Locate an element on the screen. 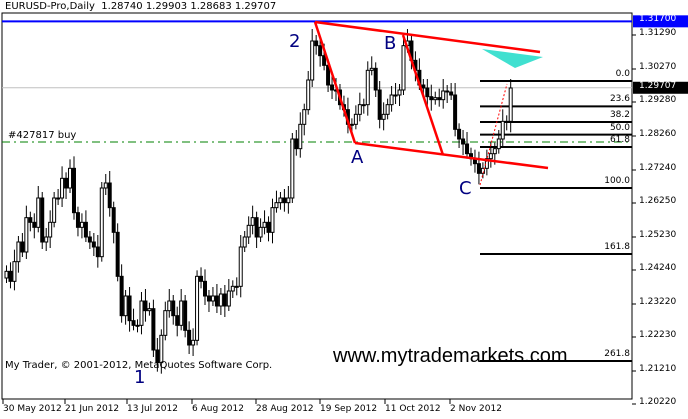 The width and height of the screenshot is (688, 419). current-price-tag-label: 1.29707 is located at coordinates (658, 85).